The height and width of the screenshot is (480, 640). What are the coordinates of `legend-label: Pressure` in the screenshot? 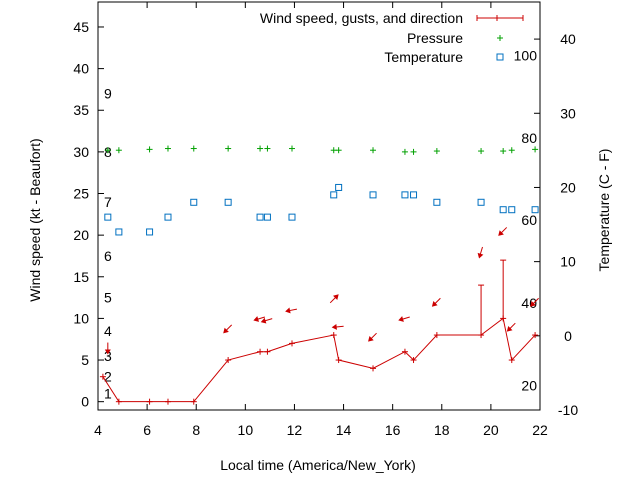 It's located at (435, 38).